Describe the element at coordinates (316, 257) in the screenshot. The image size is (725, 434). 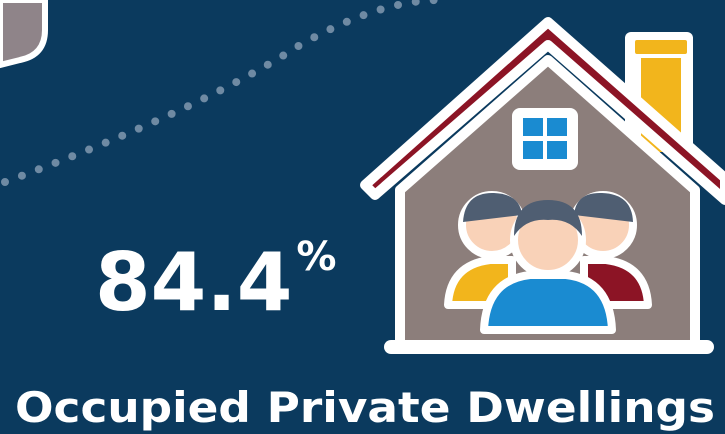
I see `stat-unit: %` at that location.